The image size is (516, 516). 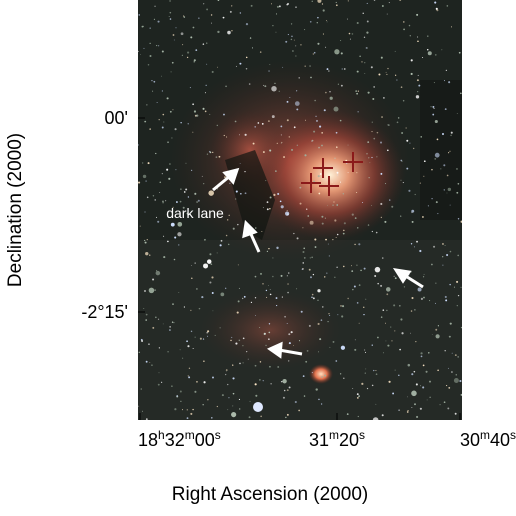 I want to click on x-tick-labels: 18h32m00s 31m20s 30m40s, so click(x=327, y=439).